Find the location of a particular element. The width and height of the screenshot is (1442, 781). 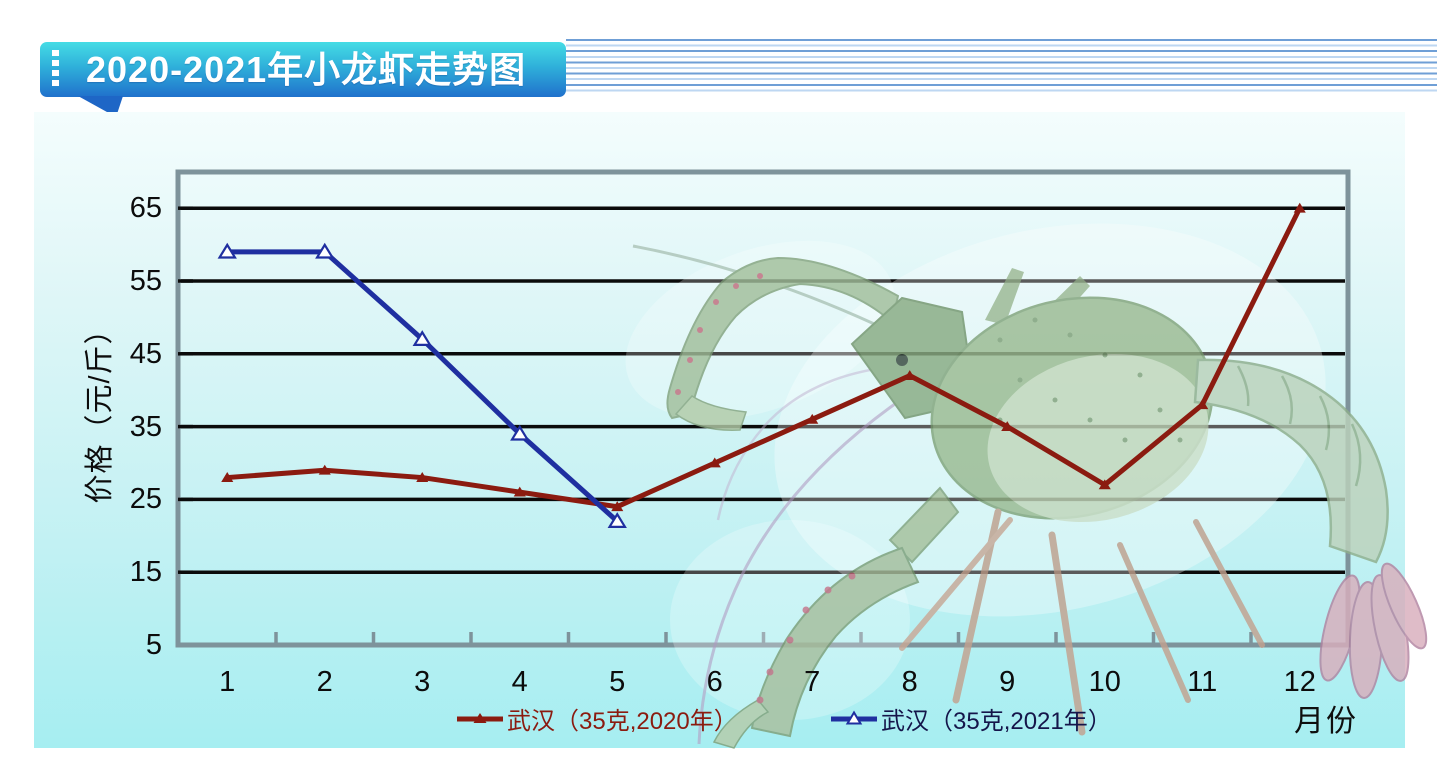

x-tick-label: 10 is located at coordinates (1104, 682).